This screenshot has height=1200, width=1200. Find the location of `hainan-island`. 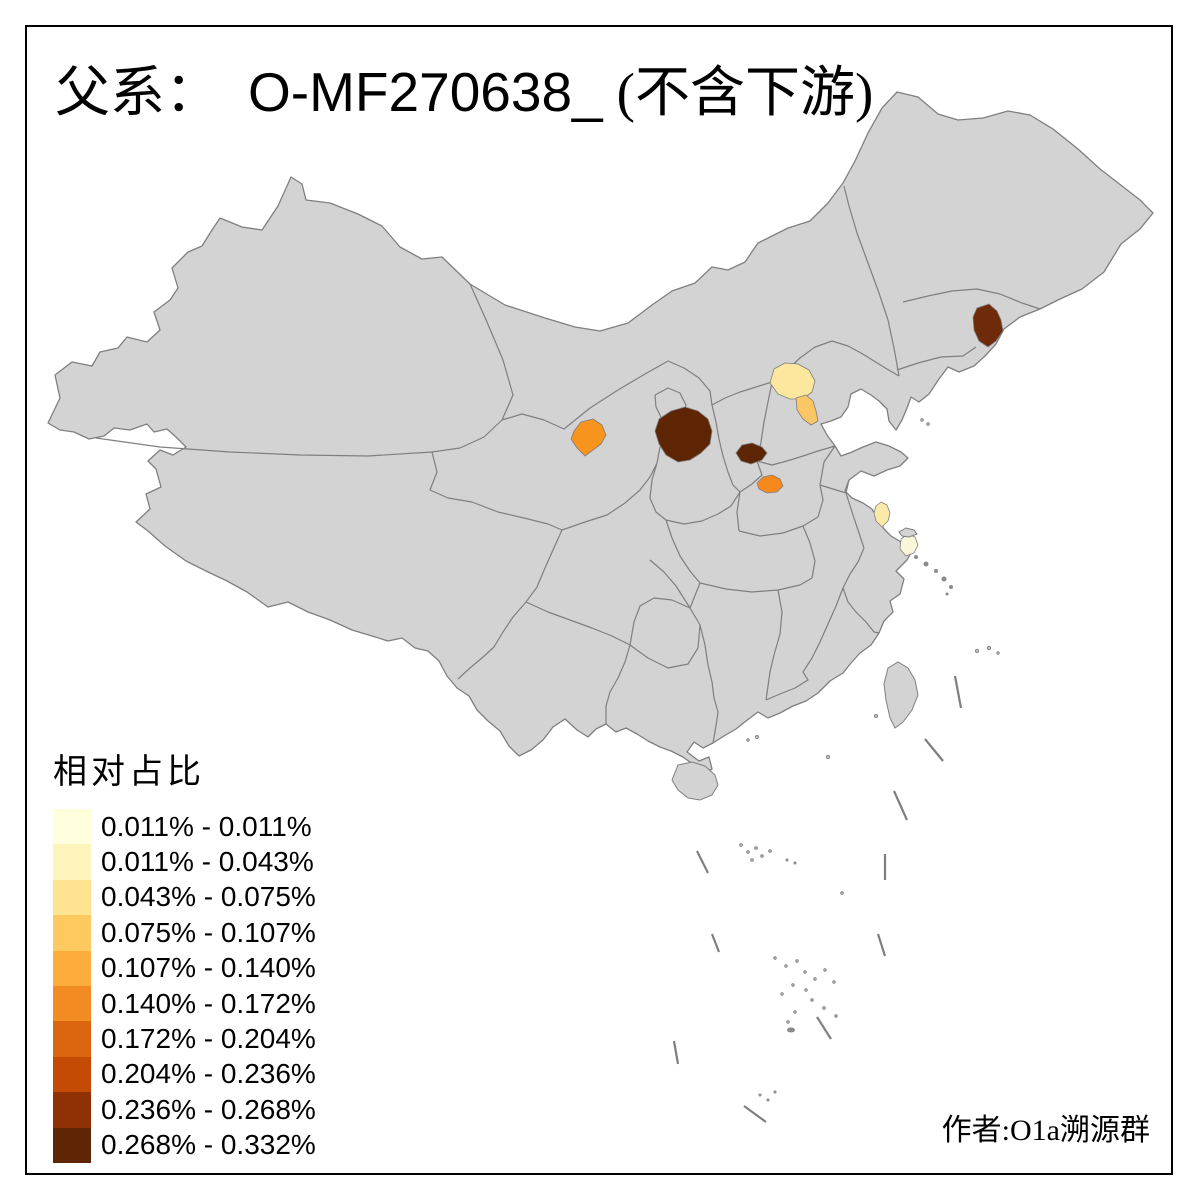

hainan-island is located at coordinates (695, 781).